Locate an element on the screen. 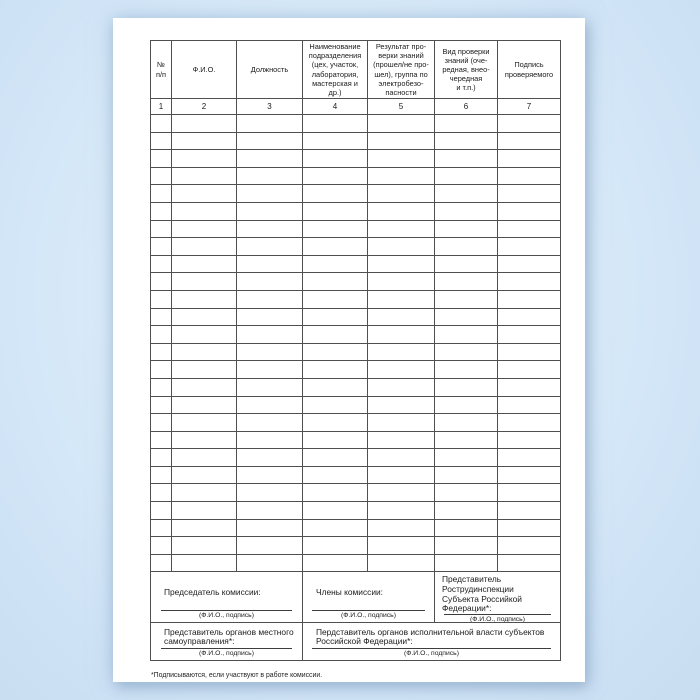 The width and height of the screenshot is (700, 700). signature-line is located at coordinates (368, 611).